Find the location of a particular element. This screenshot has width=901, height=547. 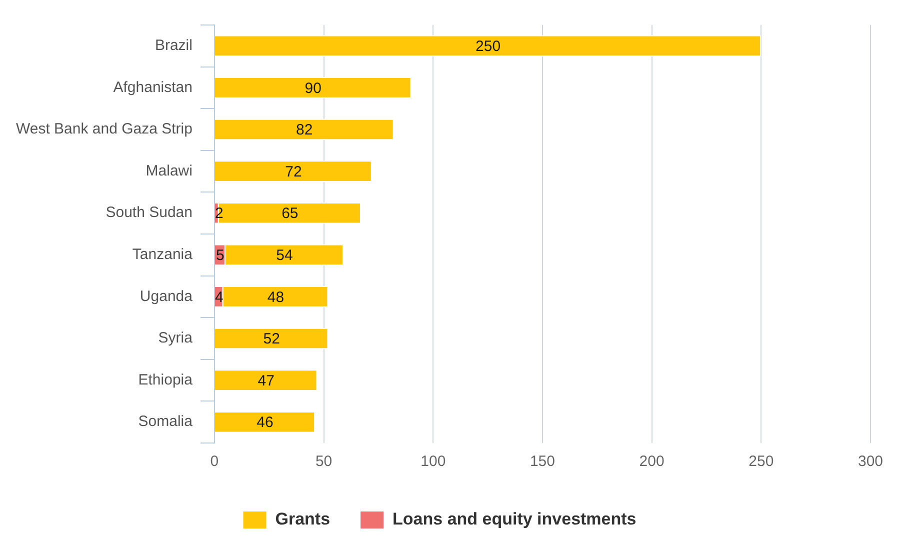

y-tick-label: Tanzania is located at coordinates (163, 255).